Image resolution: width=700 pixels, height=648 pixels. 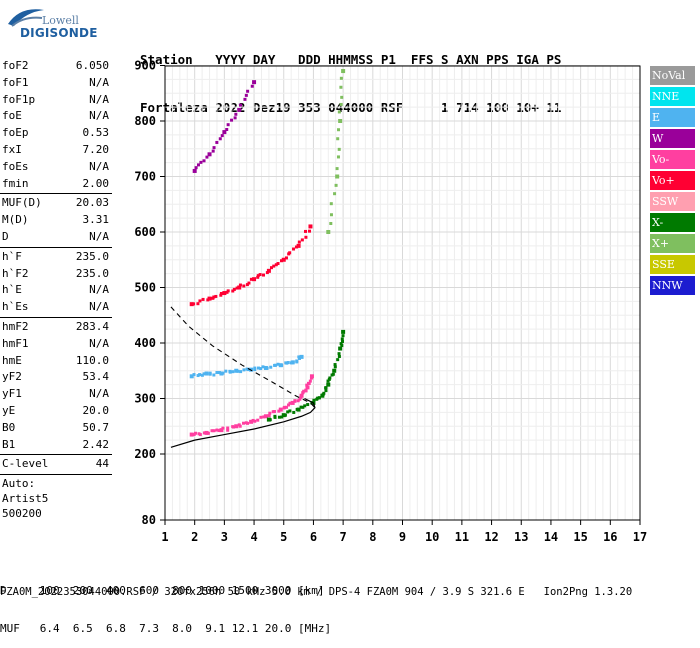 I want to click on param-row: hmF2 283.4, so click(x=56, y=327).